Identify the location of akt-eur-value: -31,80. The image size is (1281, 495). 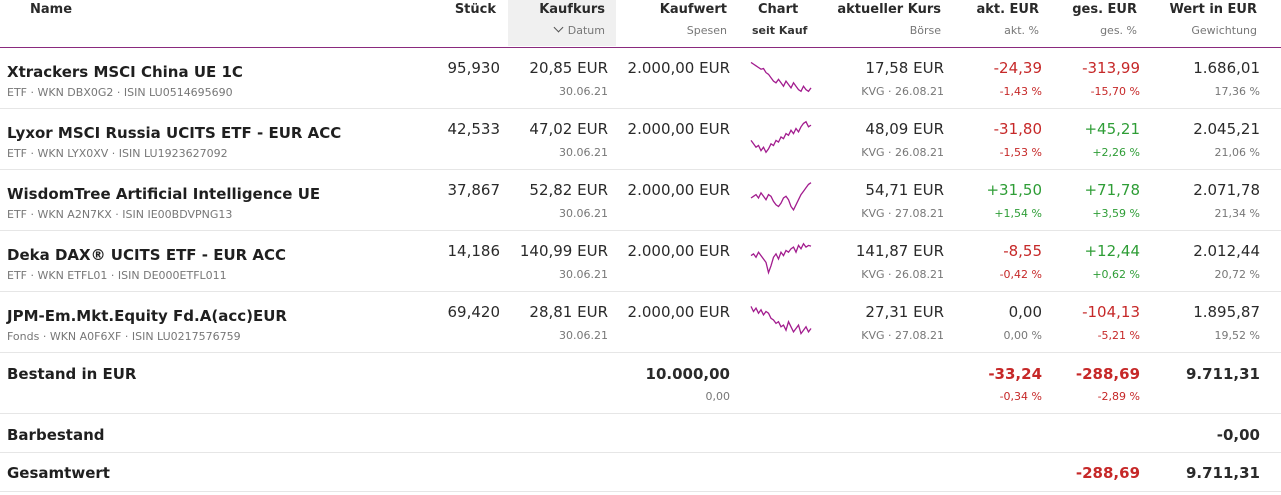
(1017, 129).